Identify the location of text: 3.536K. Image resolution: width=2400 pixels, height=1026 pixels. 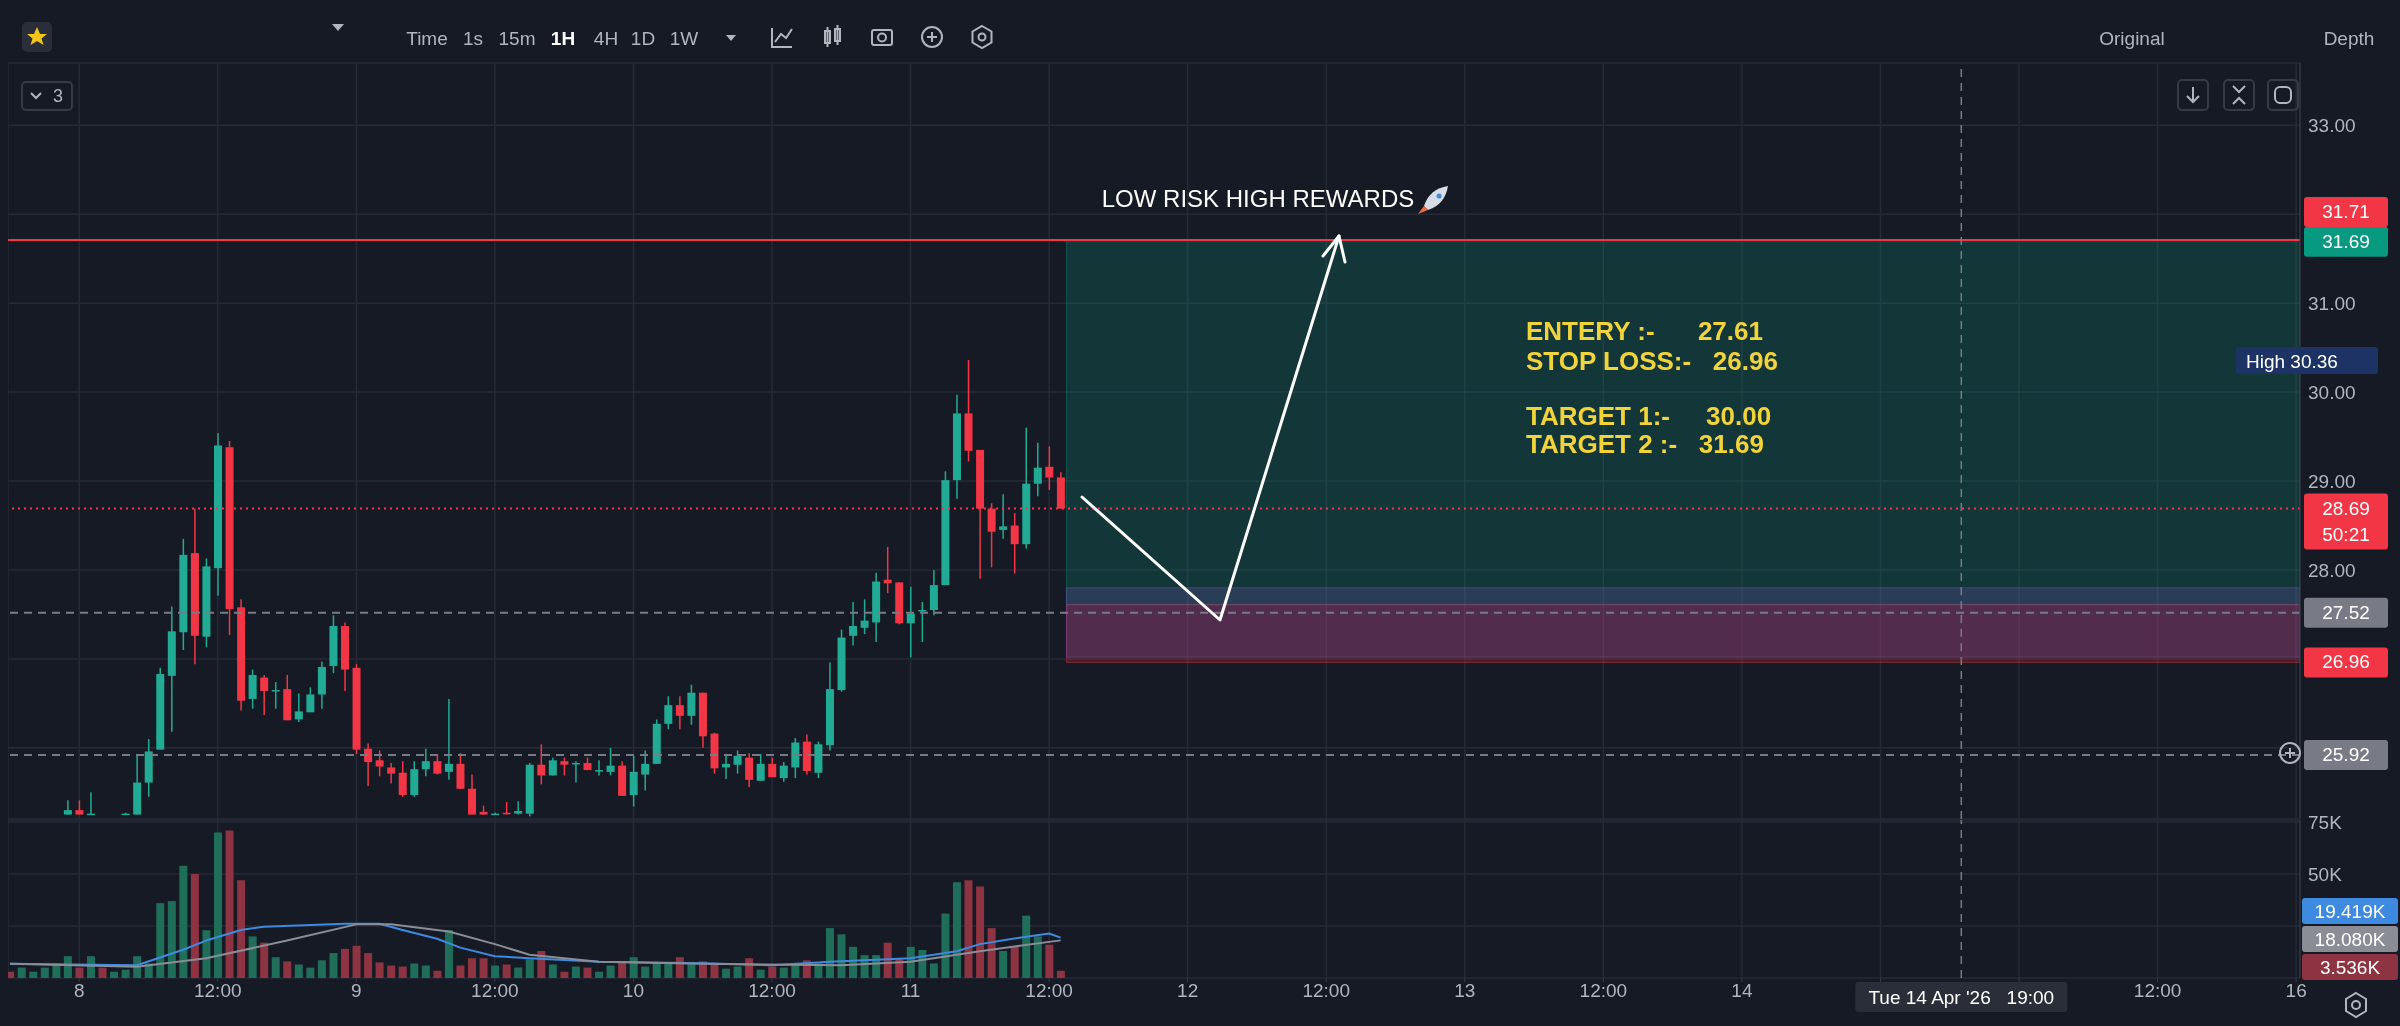
(2350, 967).